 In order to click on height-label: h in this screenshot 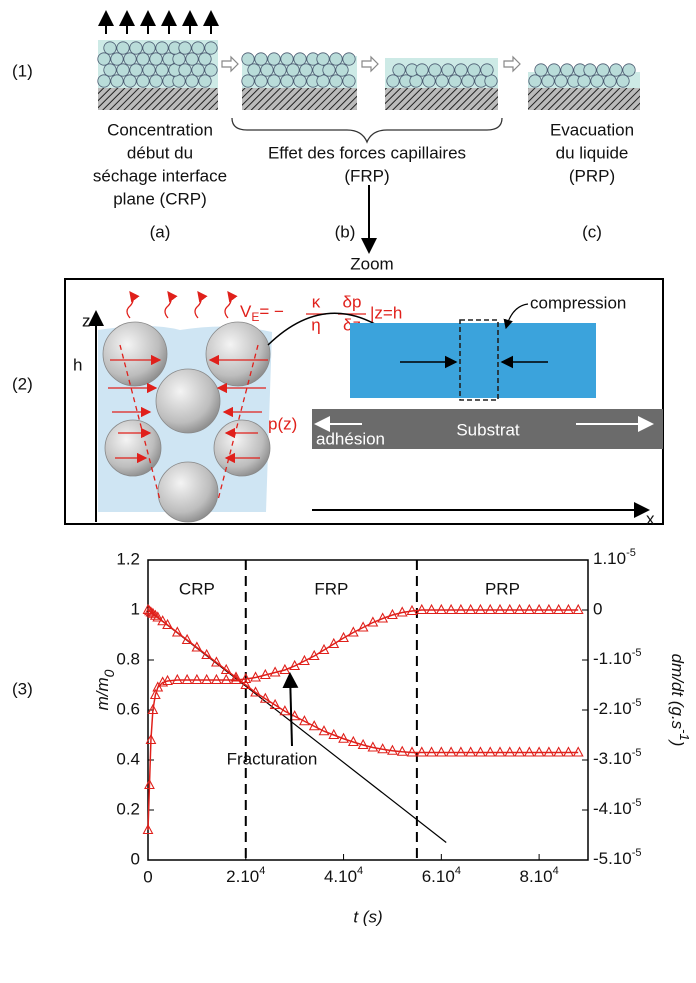, I will do `click(77, 364)`.